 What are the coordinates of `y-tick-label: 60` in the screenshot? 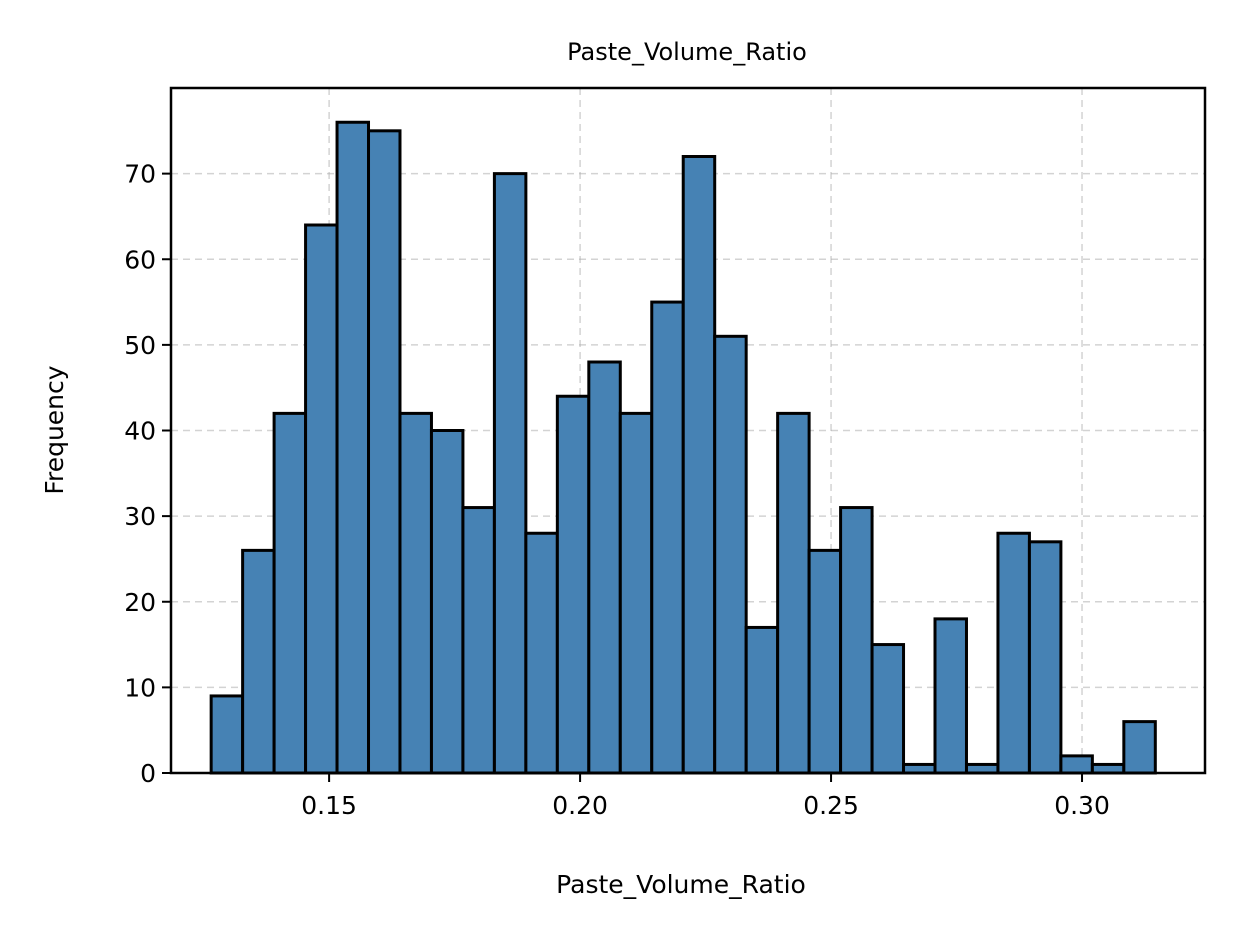 It's located at (140, 259).